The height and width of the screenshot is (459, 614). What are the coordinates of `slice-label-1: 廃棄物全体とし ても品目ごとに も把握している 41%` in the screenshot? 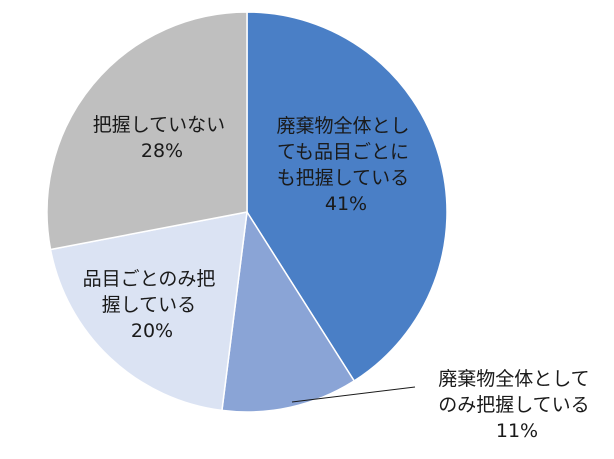 It's located at (345, 165).